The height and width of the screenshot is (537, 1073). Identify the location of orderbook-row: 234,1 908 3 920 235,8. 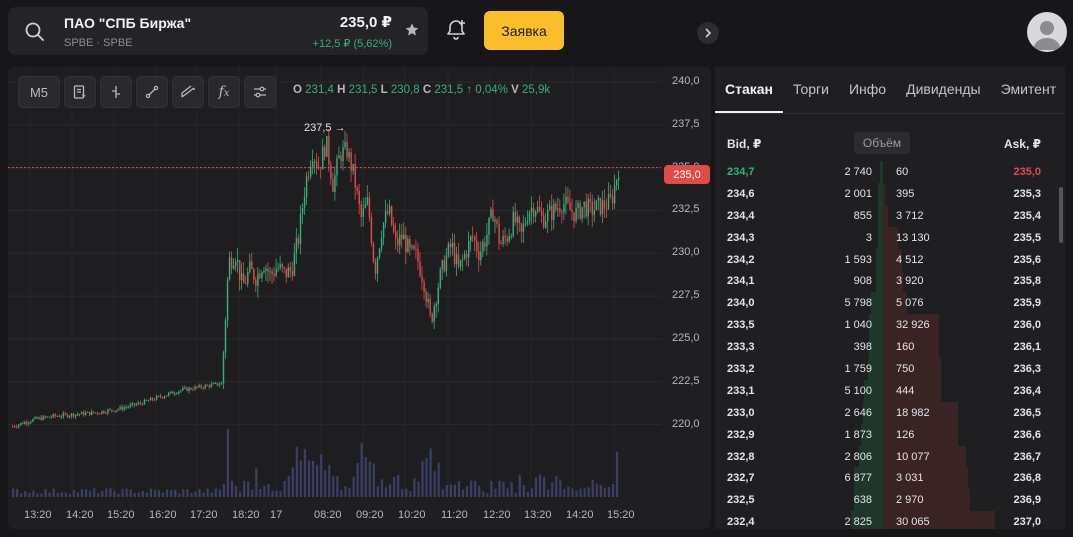
(890, 281).